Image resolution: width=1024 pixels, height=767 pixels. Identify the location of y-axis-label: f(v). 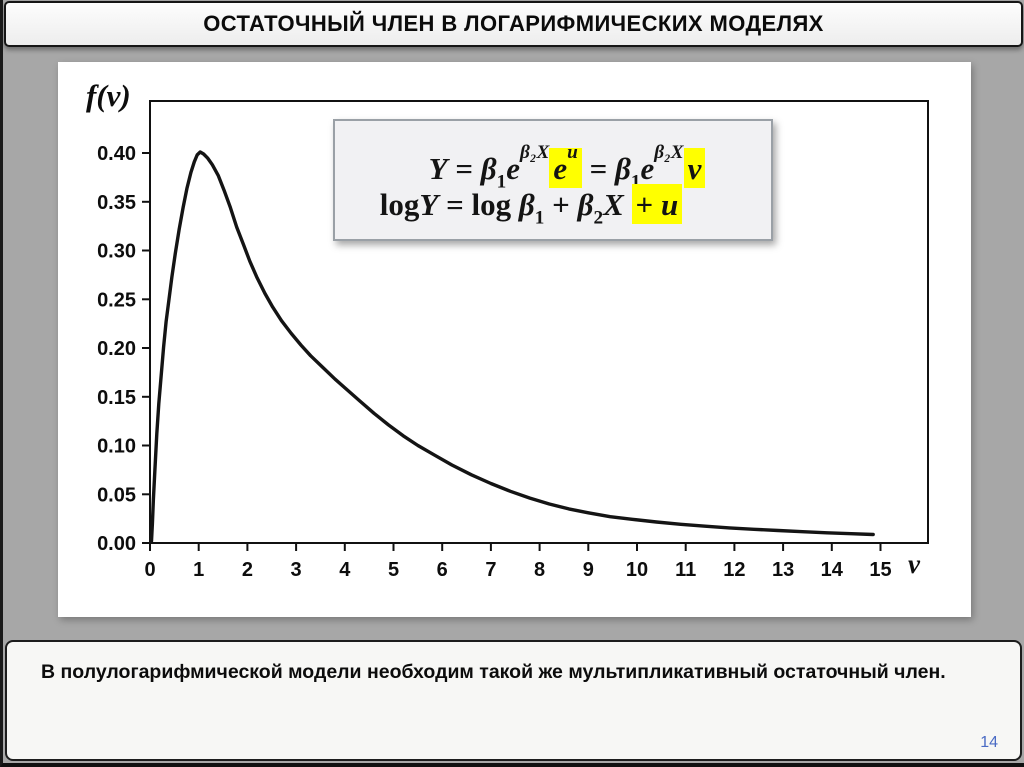
(108, 95).